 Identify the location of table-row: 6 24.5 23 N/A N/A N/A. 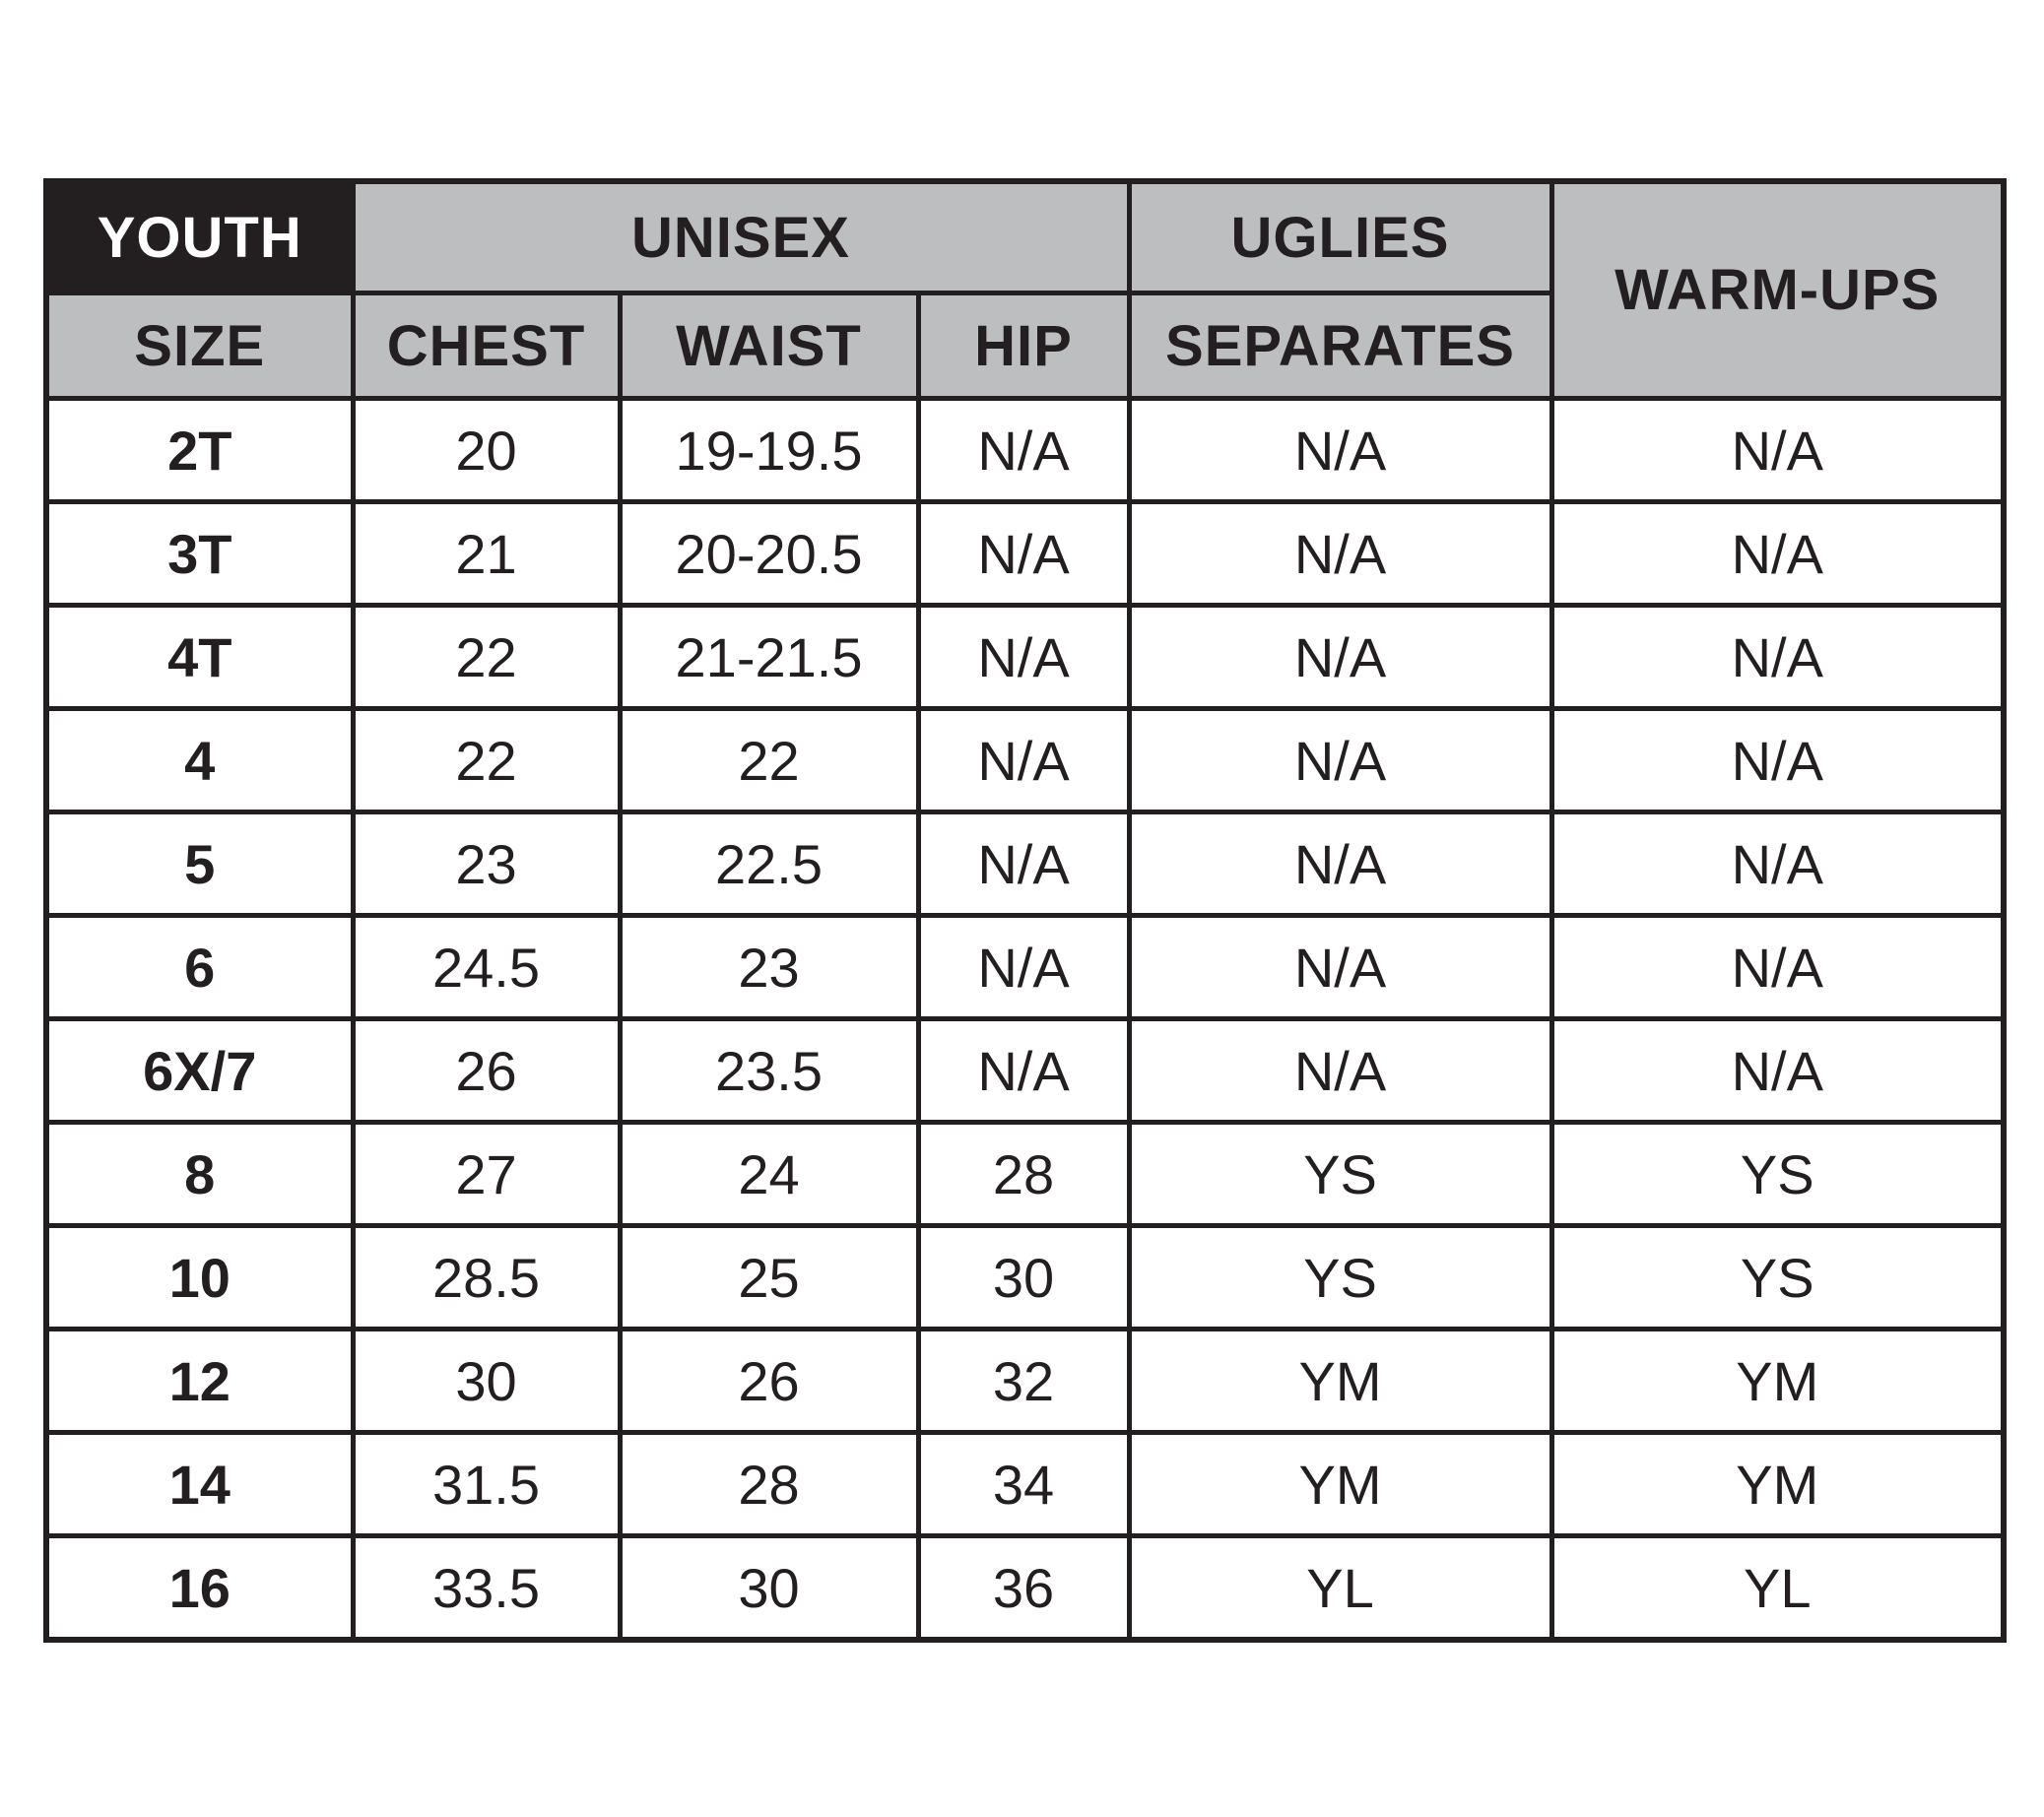
(1025, 967).